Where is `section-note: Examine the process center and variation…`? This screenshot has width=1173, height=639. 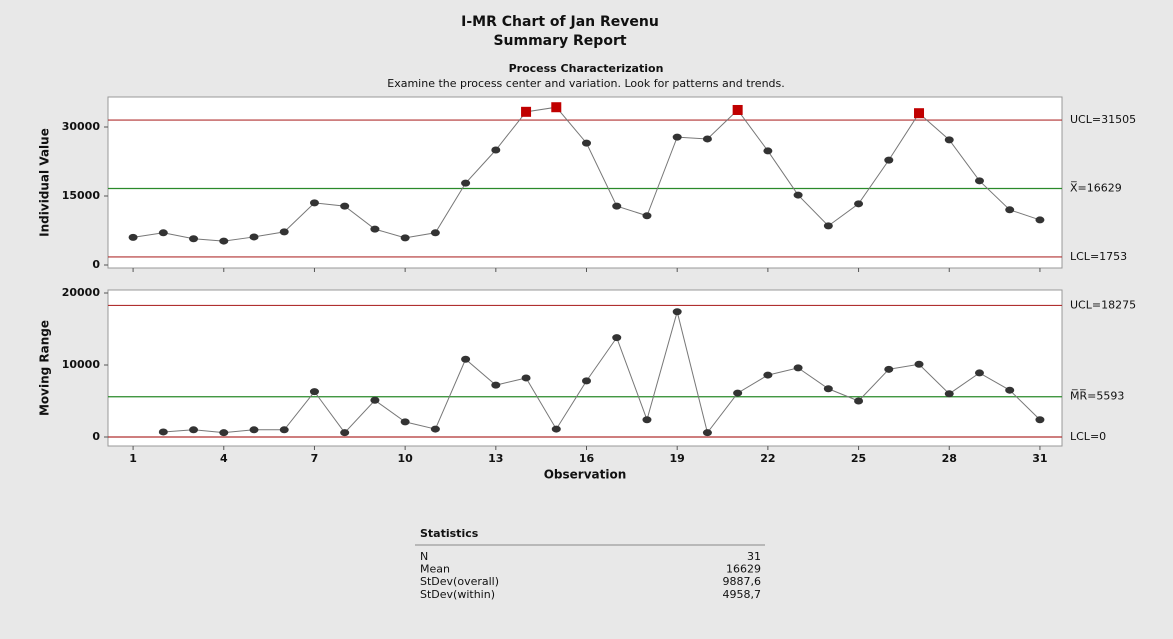 section-note: Examine the process center and variation… is located at coordinates (586, 83).